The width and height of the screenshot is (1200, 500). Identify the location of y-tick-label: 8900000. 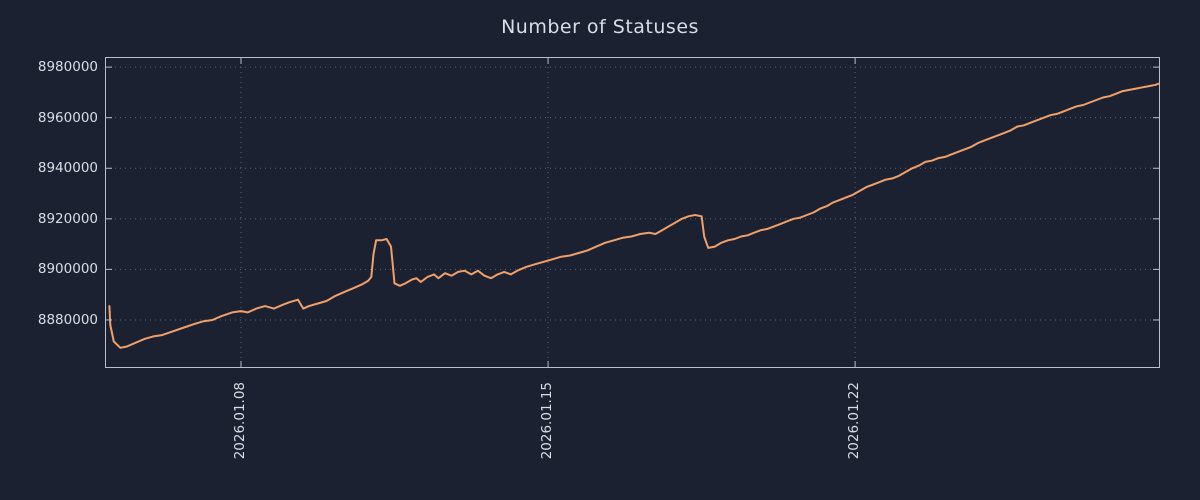
(67, 269).